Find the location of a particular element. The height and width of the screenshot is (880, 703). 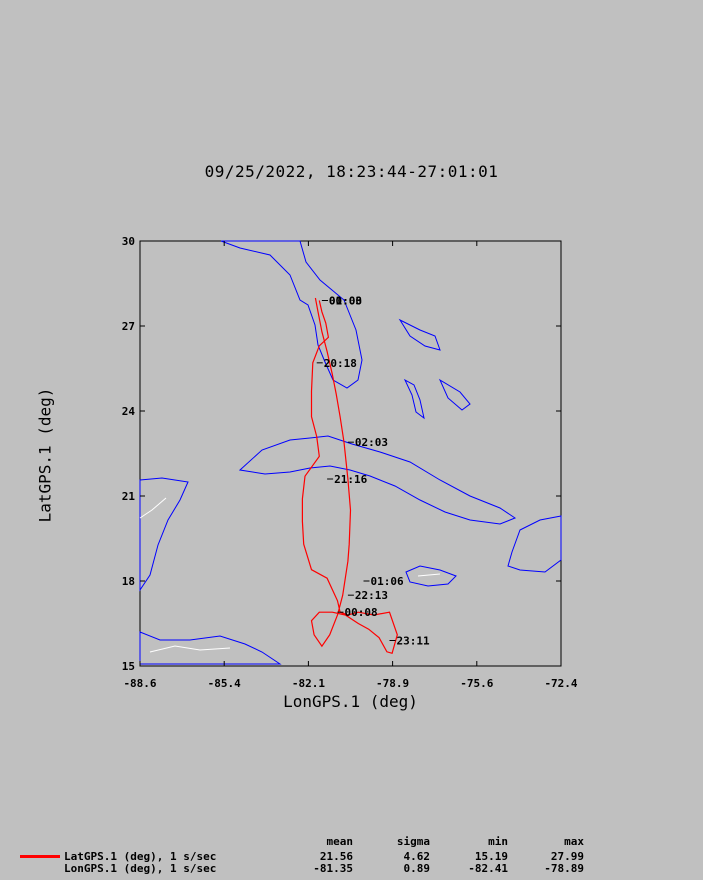

time-annotation: 23:11 is located at coordinates (412, 641).